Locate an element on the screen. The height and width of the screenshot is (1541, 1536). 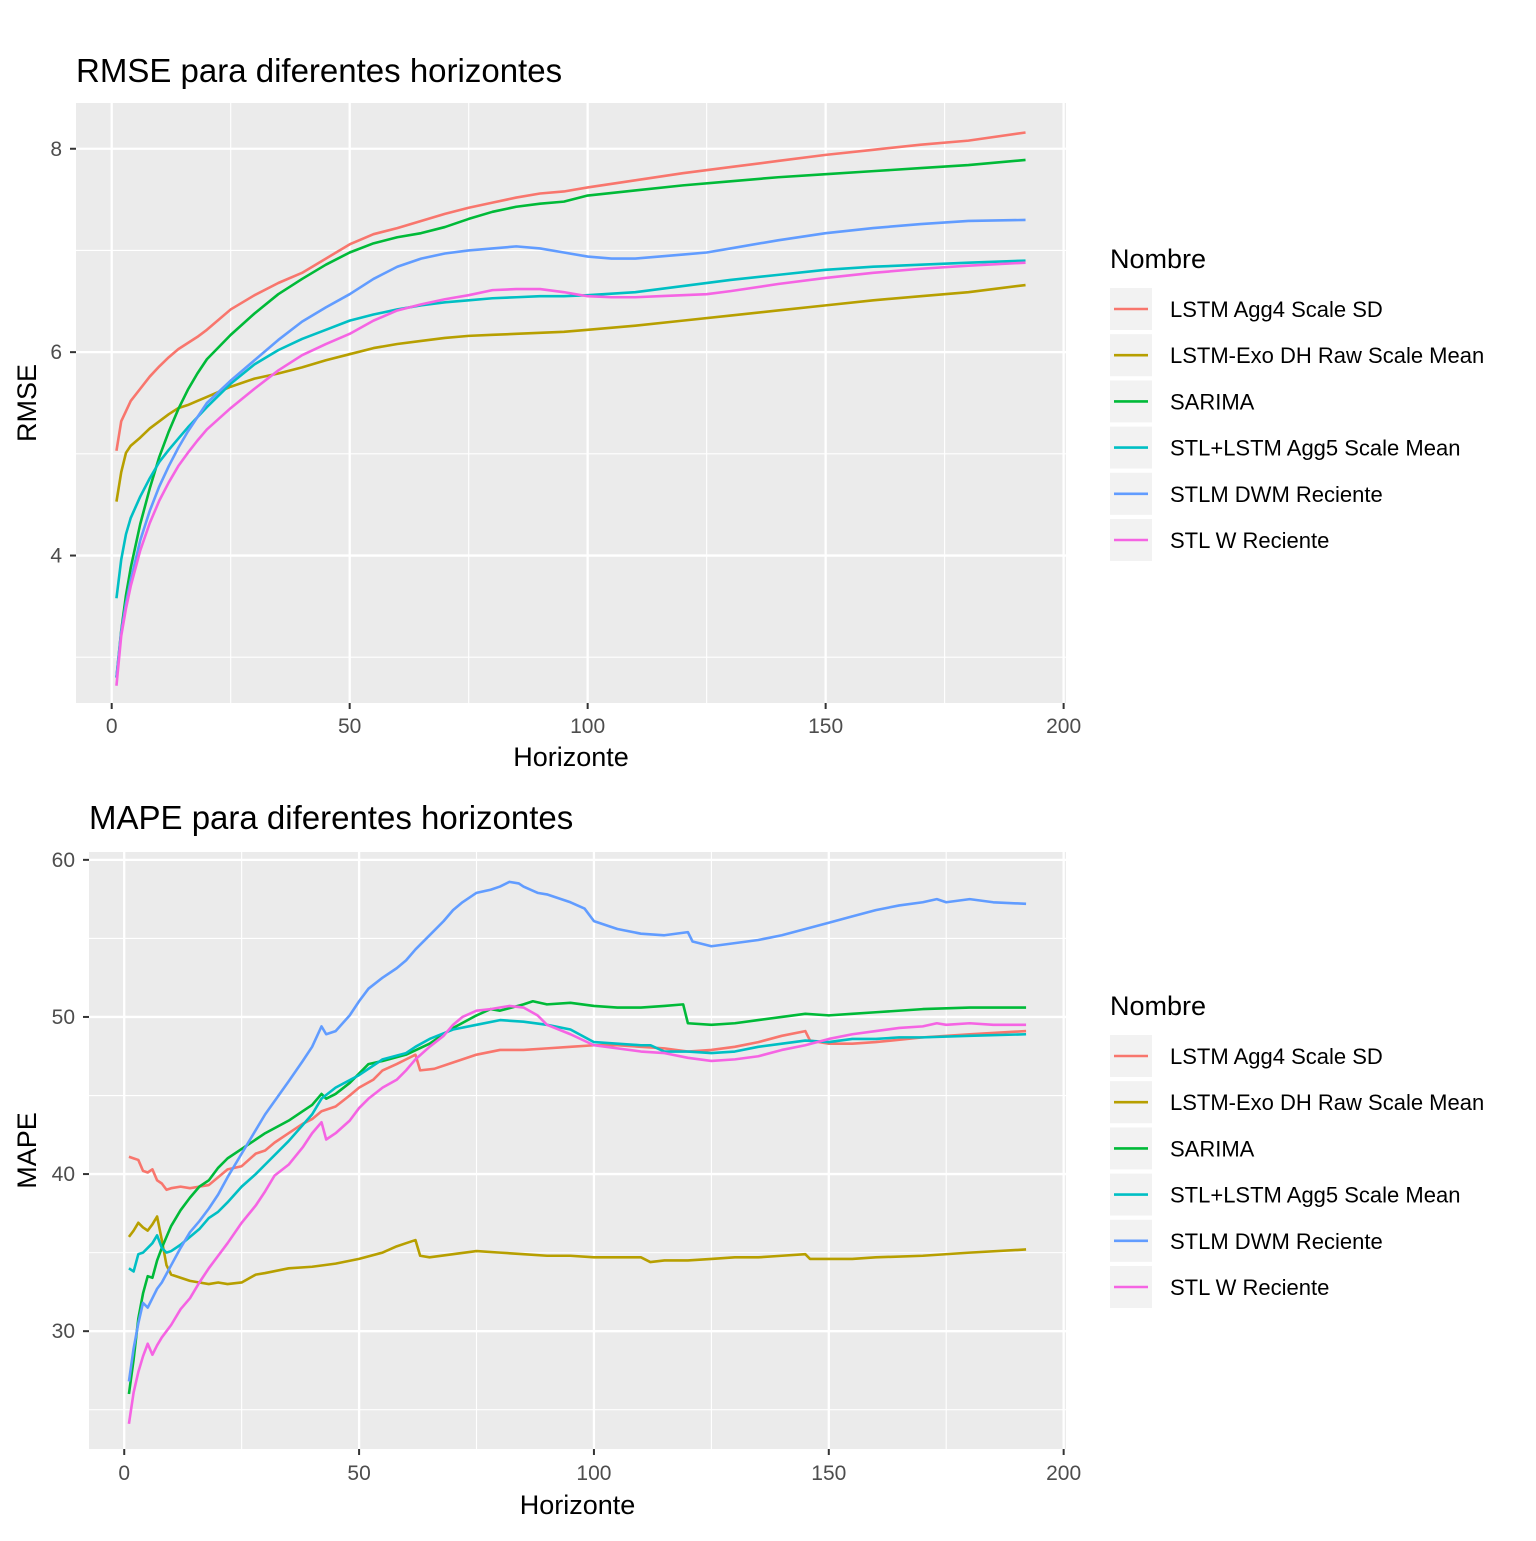
chart-0-x-tick-label: 50 is located at coordinates (349, 726).